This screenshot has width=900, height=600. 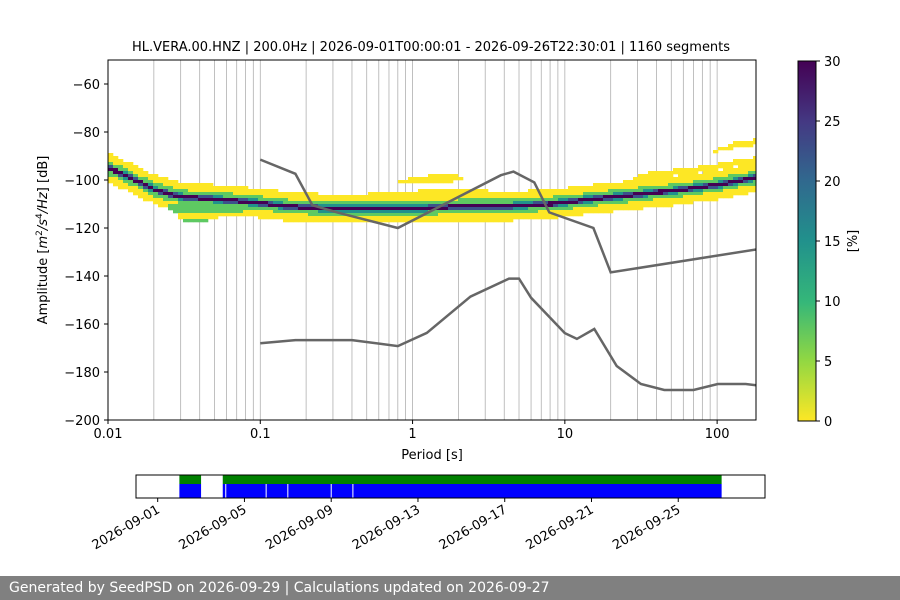 What do you see at coordinates (43, 240) in the screenshot?
I see `y-axis-label: Amplitude [m2/s4/Hz] [dB]` at bounding box center [43, 240].